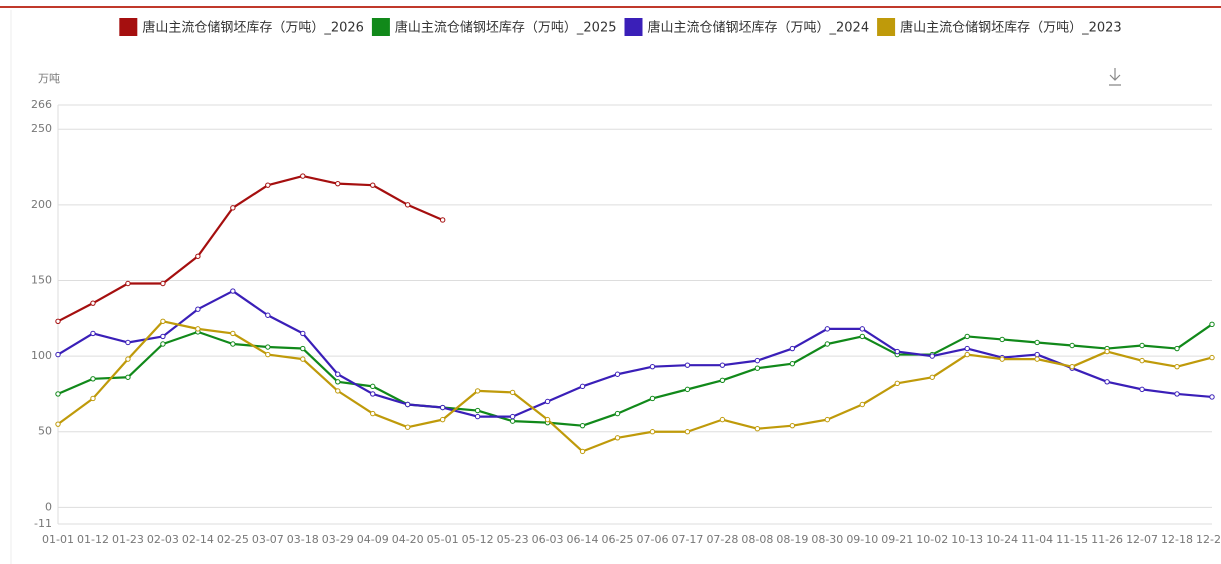 The image size is (1221, 564). I want to click on x-tick-label: 05-01, so click(443, 539).